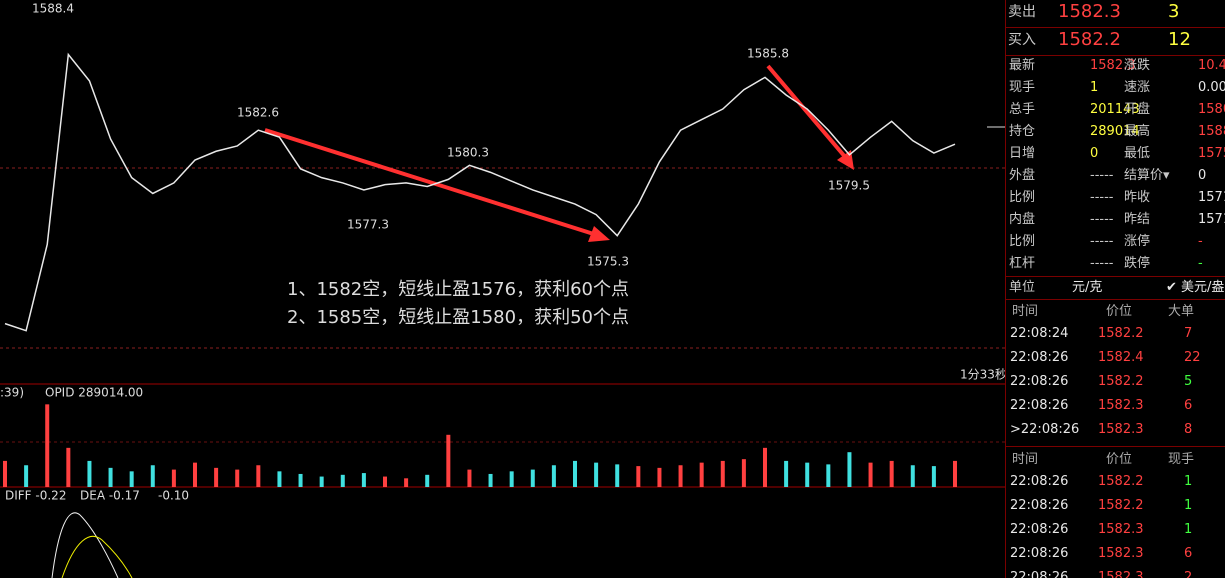 The image size is (1225, 578). I want to click on cell: 22, so click(1192, 357).